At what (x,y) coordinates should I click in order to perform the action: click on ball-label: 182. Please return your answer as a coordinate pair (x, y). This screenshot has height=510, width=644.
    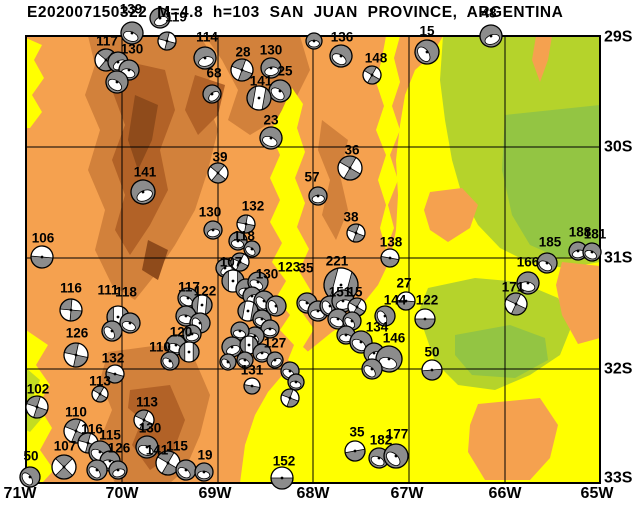
    Looking at the image, I should click on (381, 440).